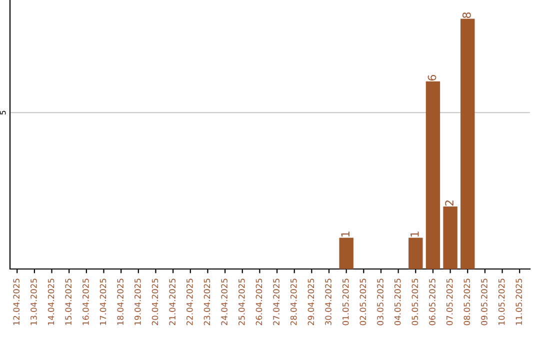 Image resolution: width=540 pixels, height=340 pixels. I want to click on x-tick-label: 22.04.2025, so click(189, 302).